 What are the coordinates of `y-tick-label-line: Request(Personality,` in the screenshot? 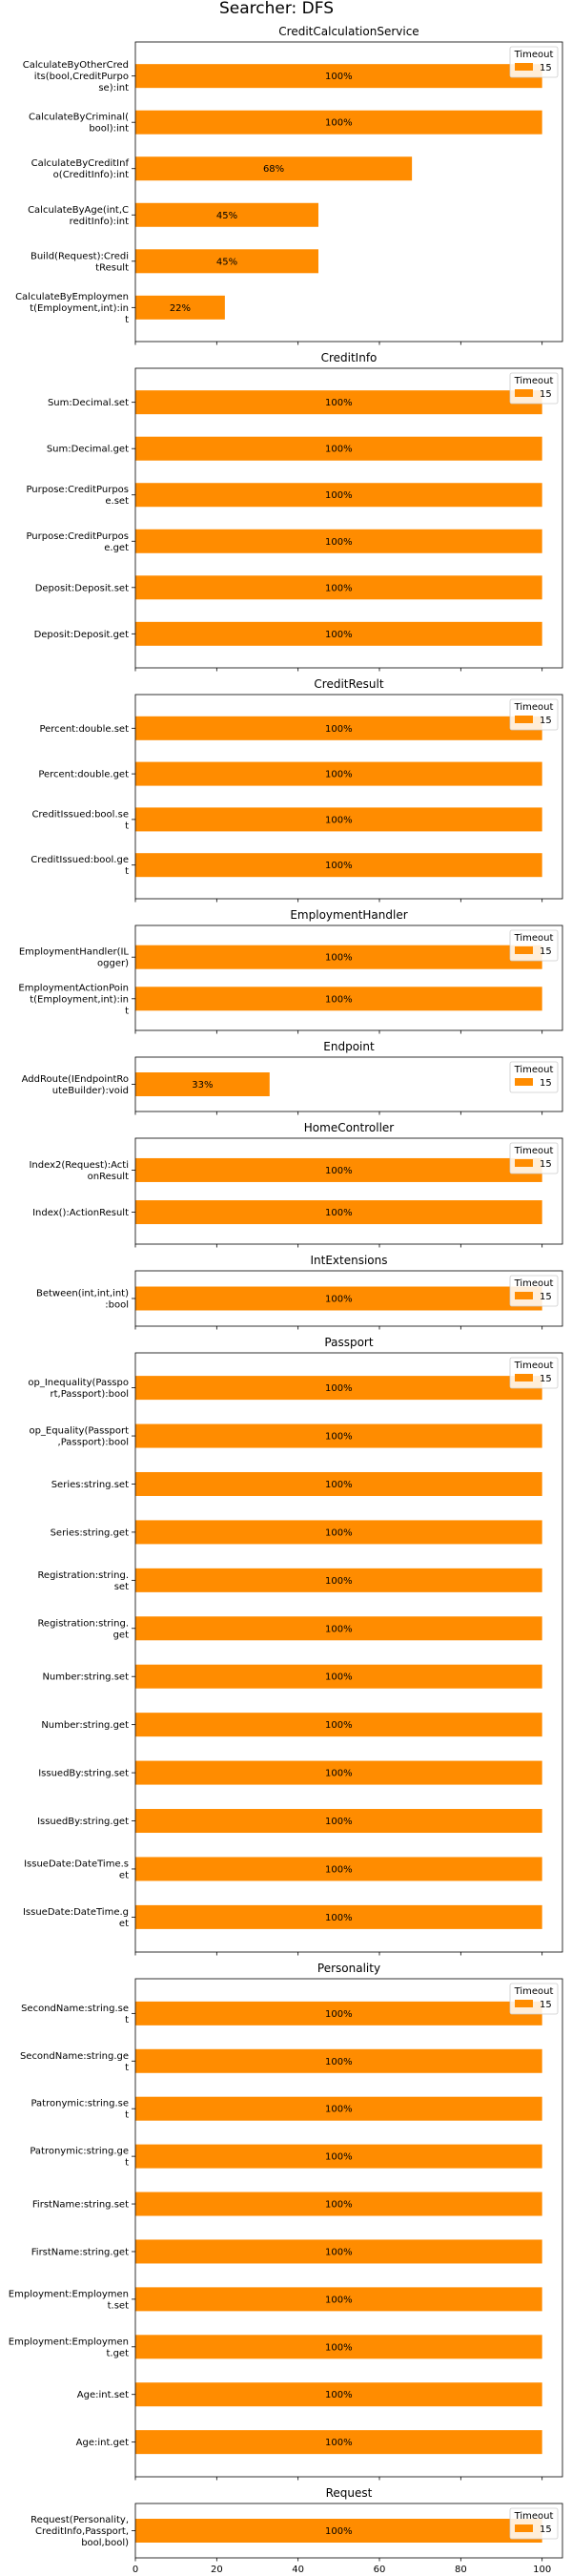 It's located at (80, 2520).